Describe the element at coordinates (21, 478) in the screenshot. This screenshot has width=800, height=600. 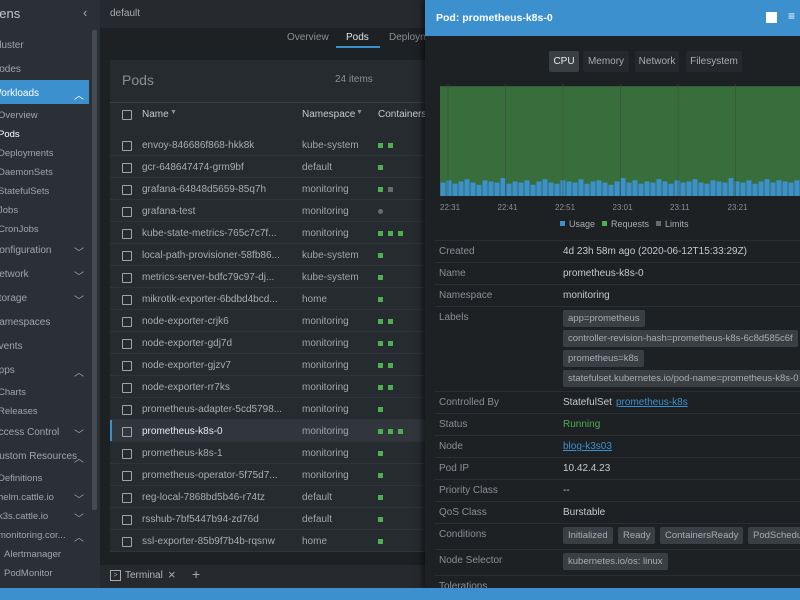
I see `nav-item: Definitions` at that location.